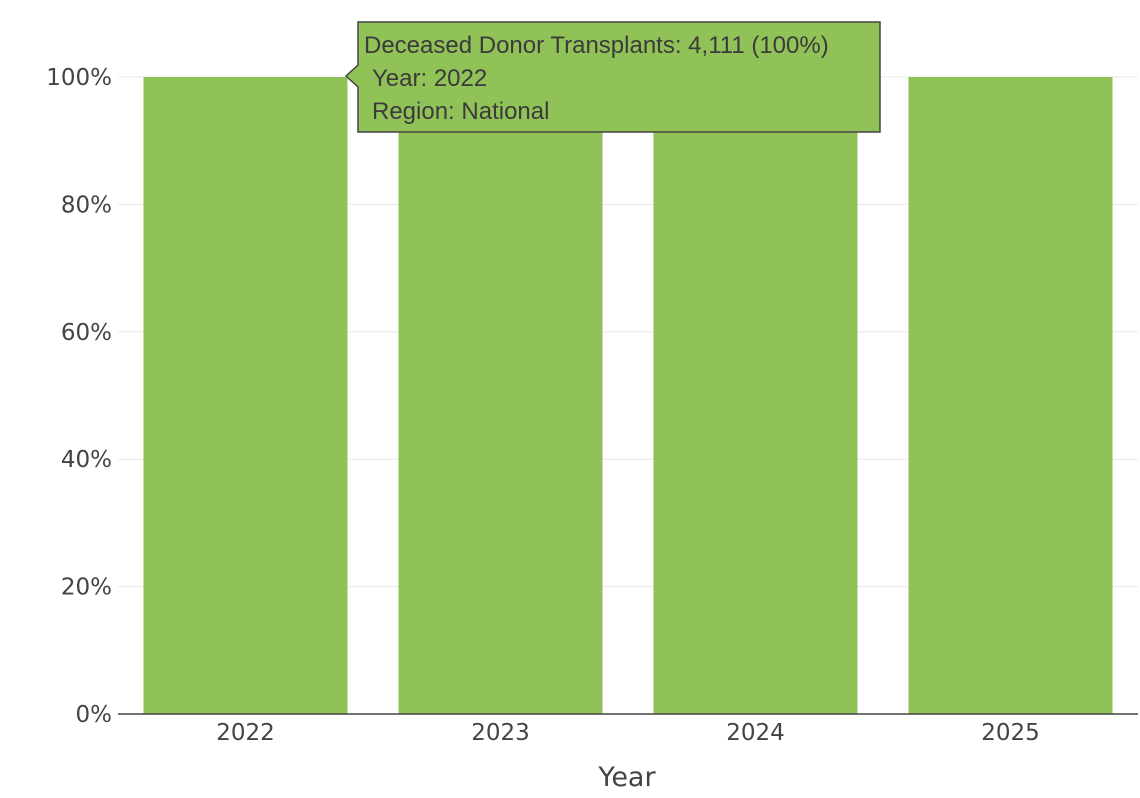 The height and width of the screenshot is (798, 1140). What do you see at coordinates (245, 395) in the screenshot?
I see `bar-2022` at bounding box center [245, 395].